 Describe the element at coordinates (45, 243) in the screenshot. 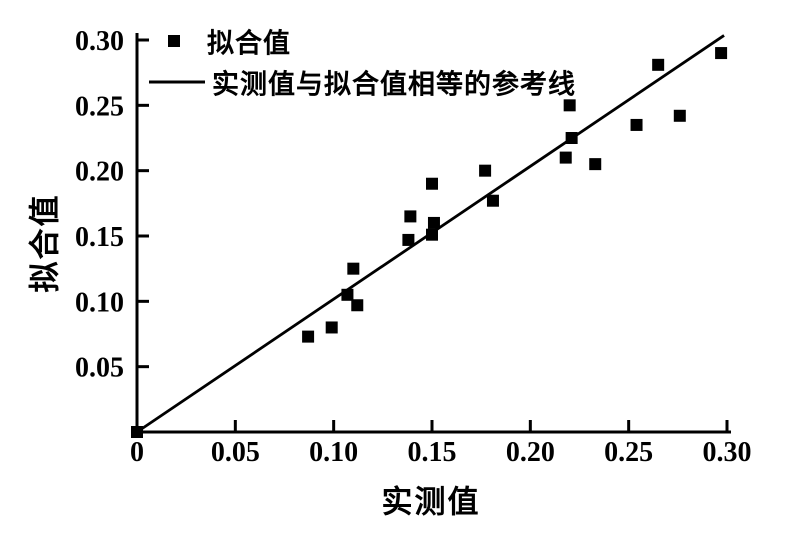

I see `y-axis-title: 拟合值` at that location.